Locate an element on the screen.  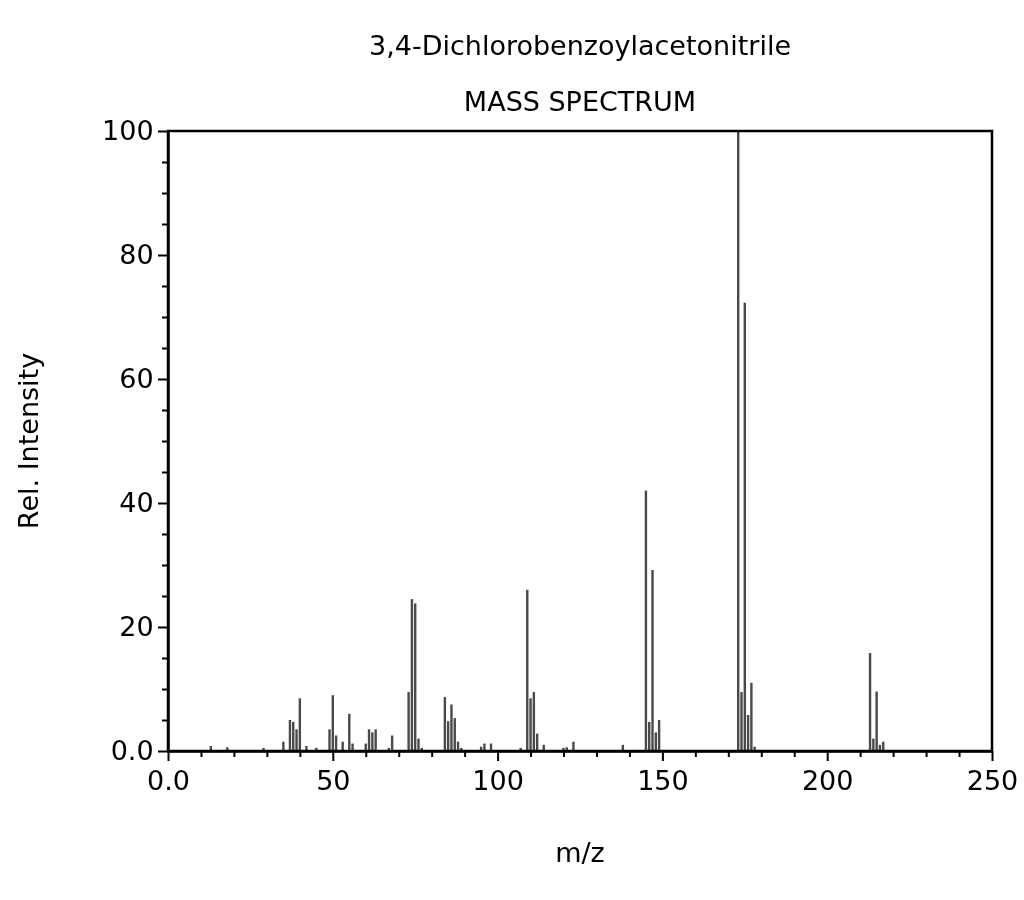
y-tick-label: 20 is located at coordinates (136, 627).